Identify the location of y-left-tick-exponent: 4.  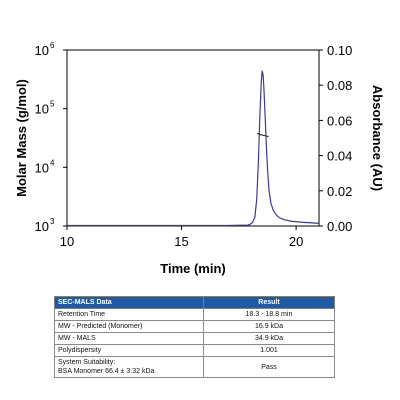
(52, 162).